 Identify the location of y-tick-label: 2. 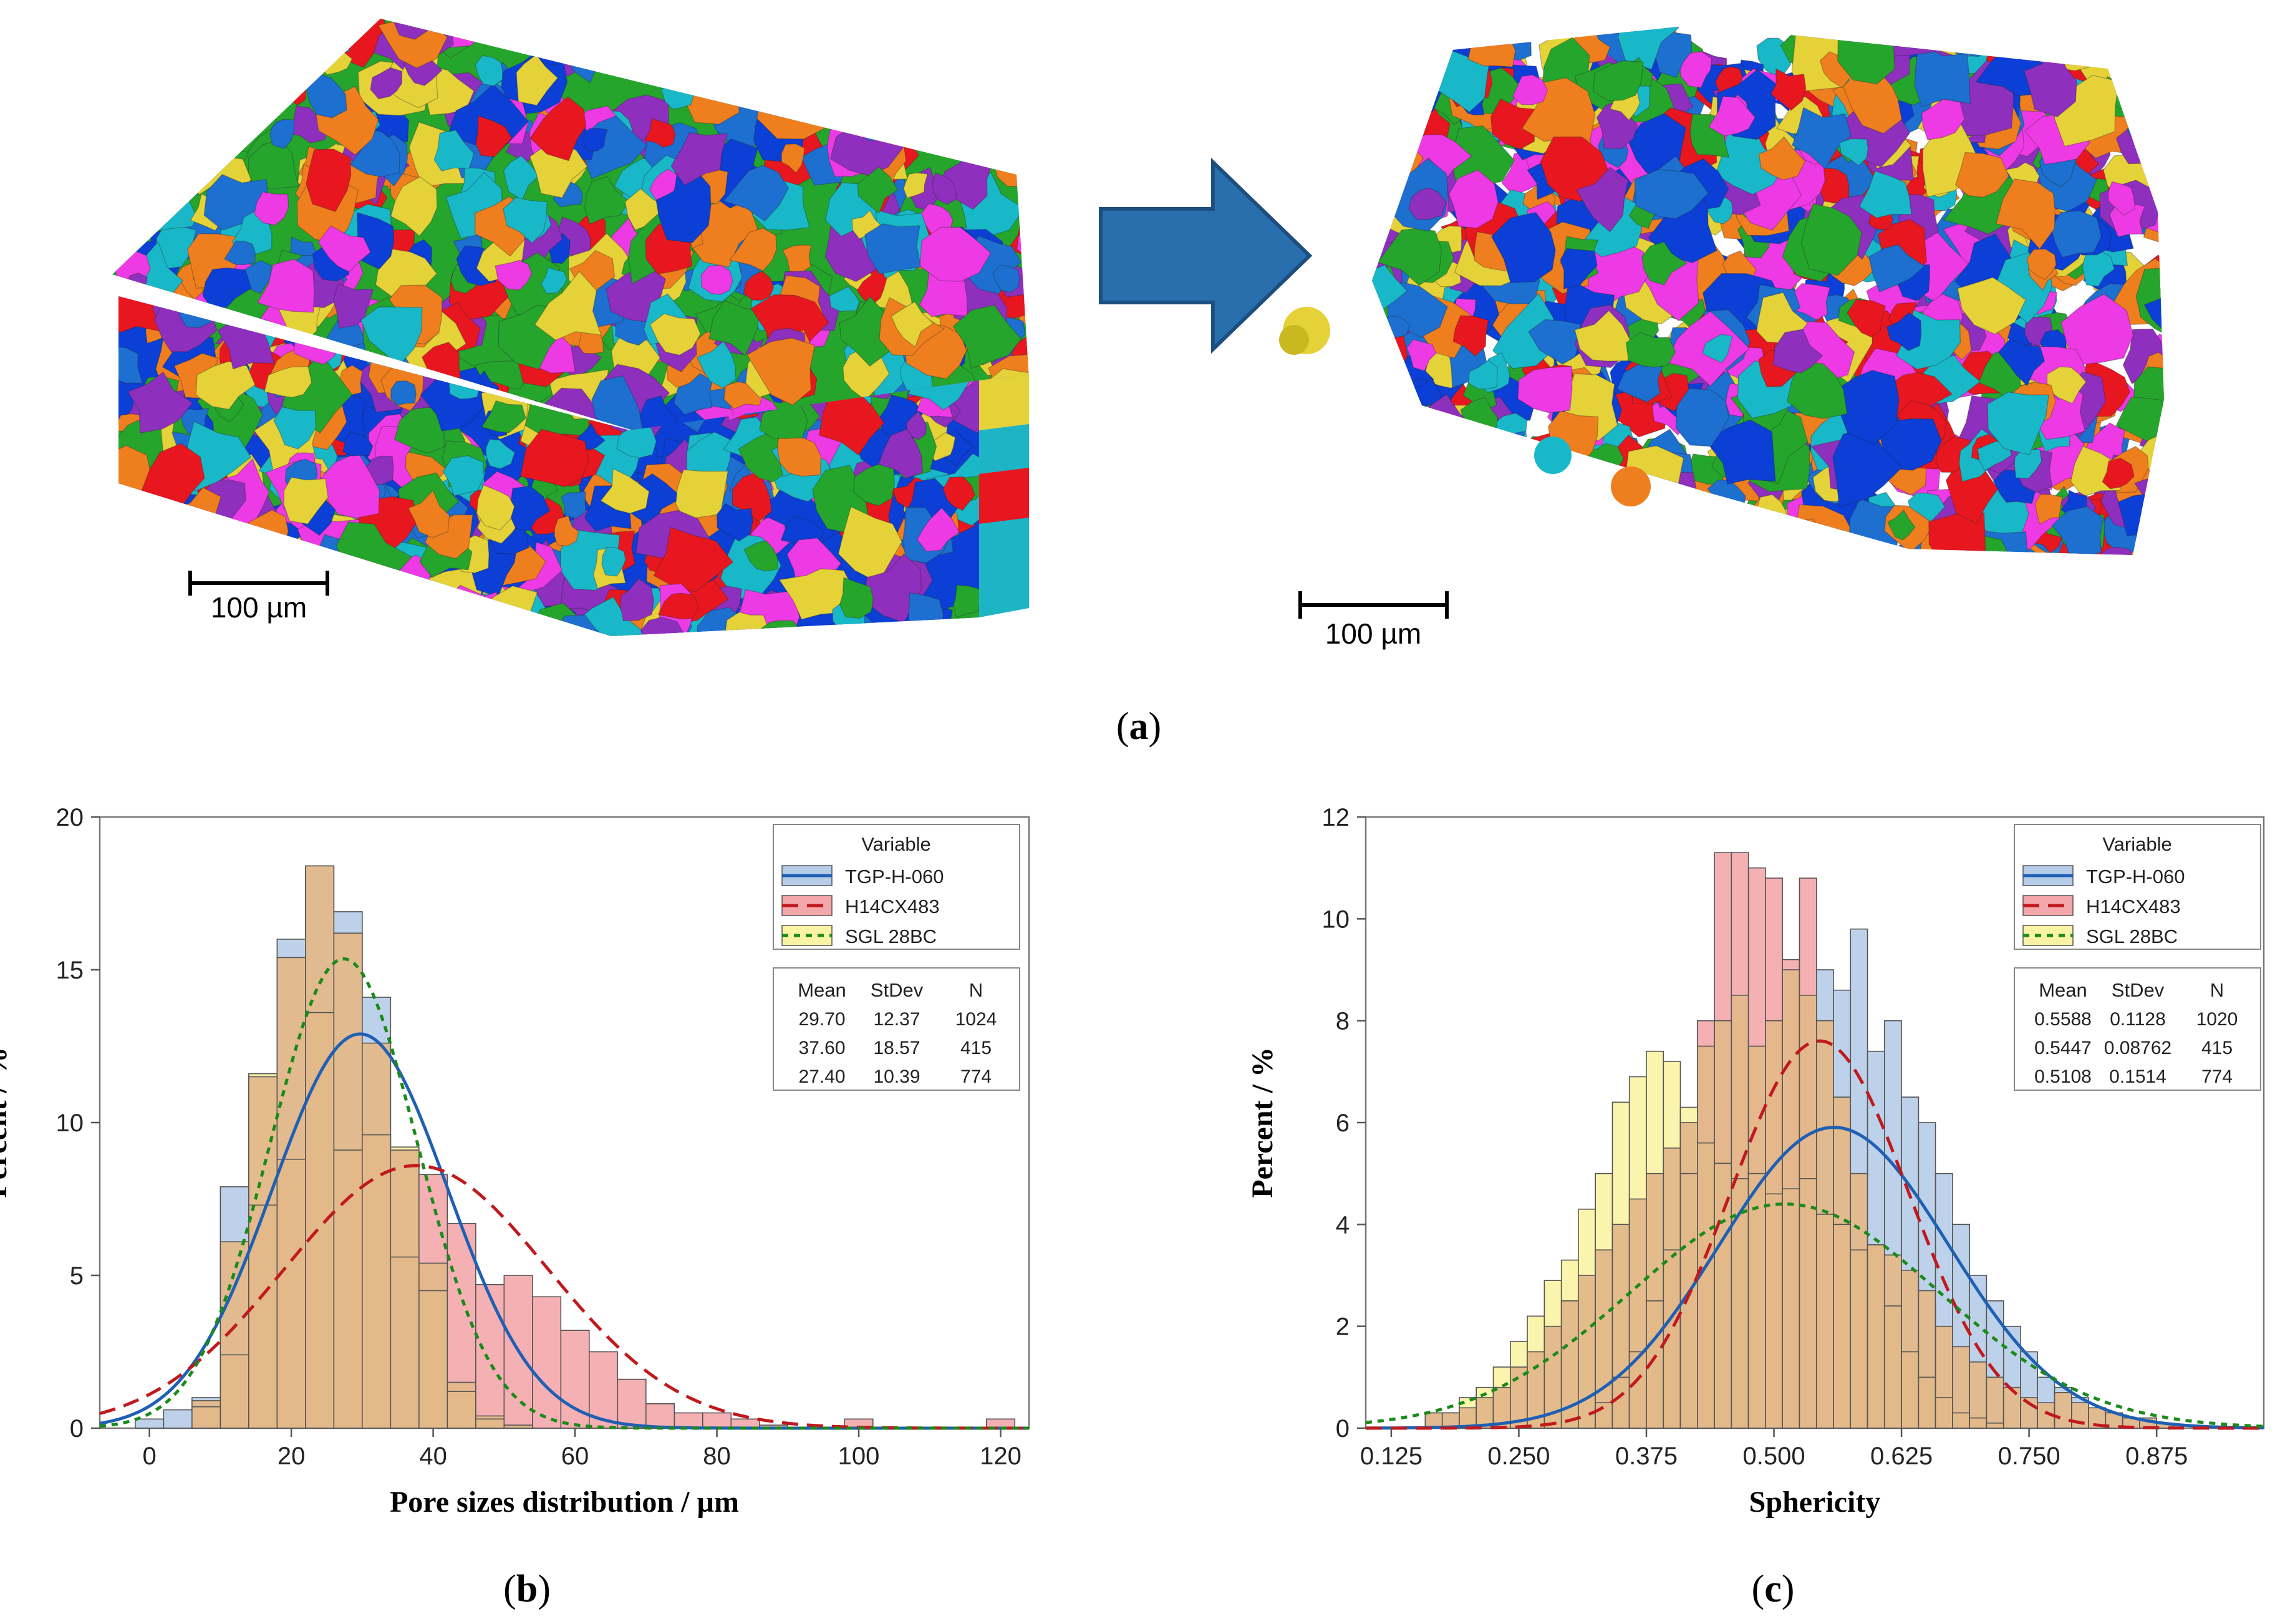
(1343, 1327).